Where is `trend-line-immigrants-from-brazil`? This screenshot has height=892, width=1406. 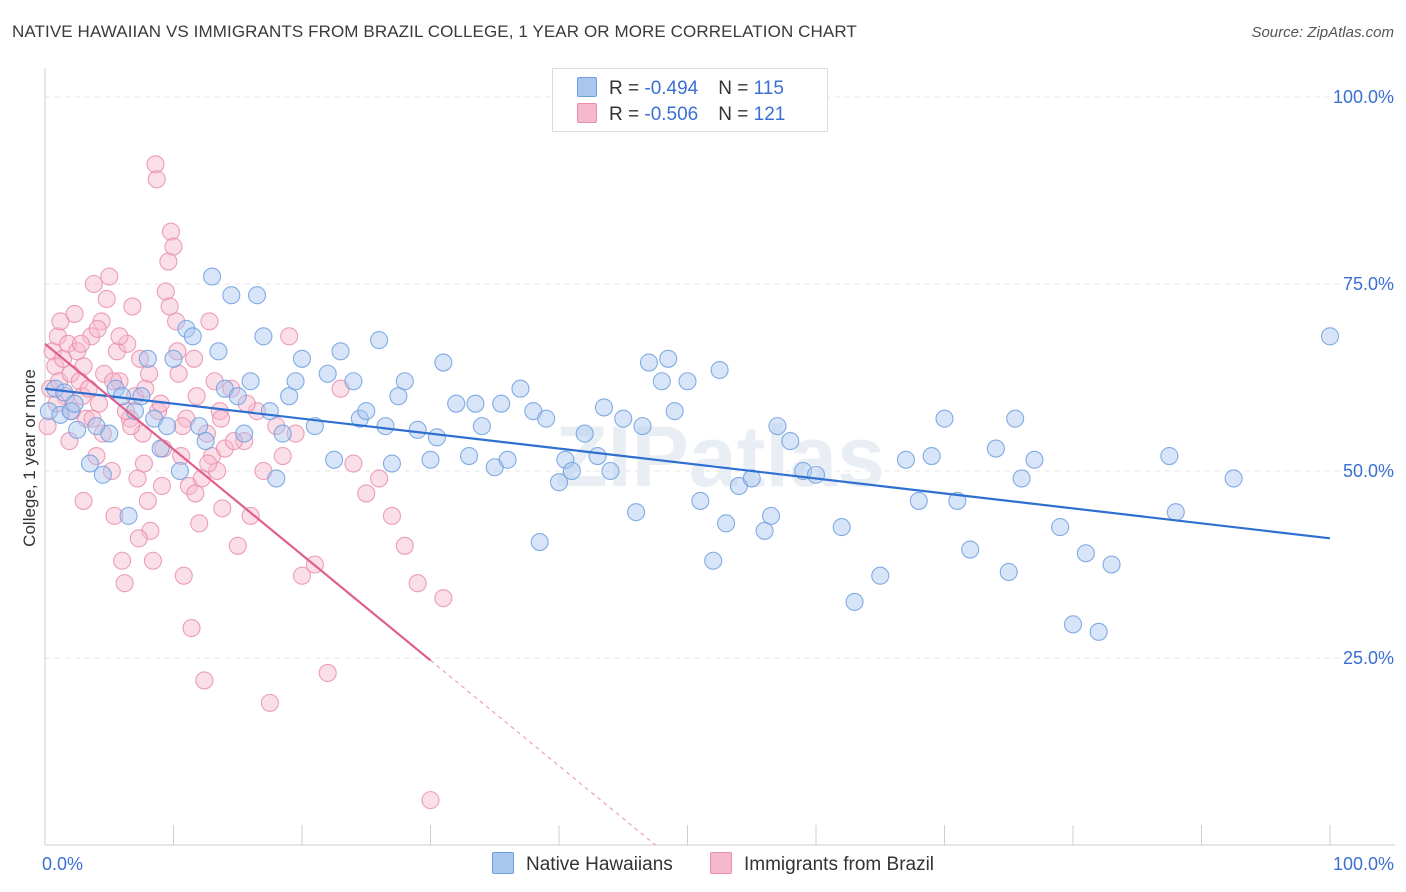 trend-line-immigrants-from-brazil is located at coordinates (238, 502).